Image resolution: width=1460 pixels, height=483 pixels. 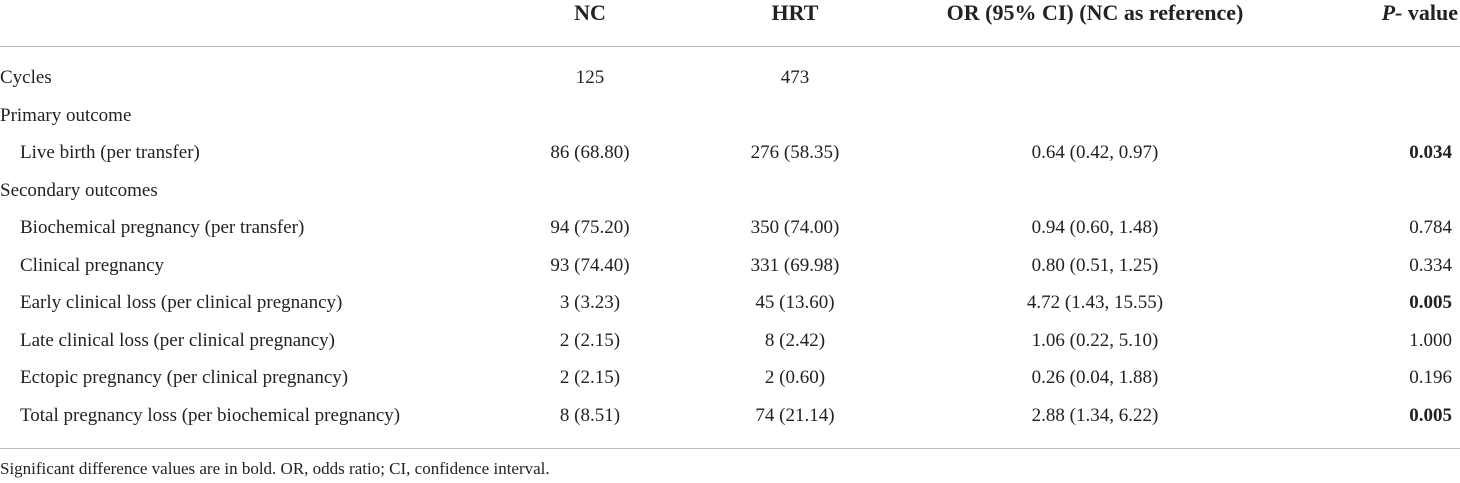 I want to click on cell-value: 331 (69.98), so click(x=795, y=265).